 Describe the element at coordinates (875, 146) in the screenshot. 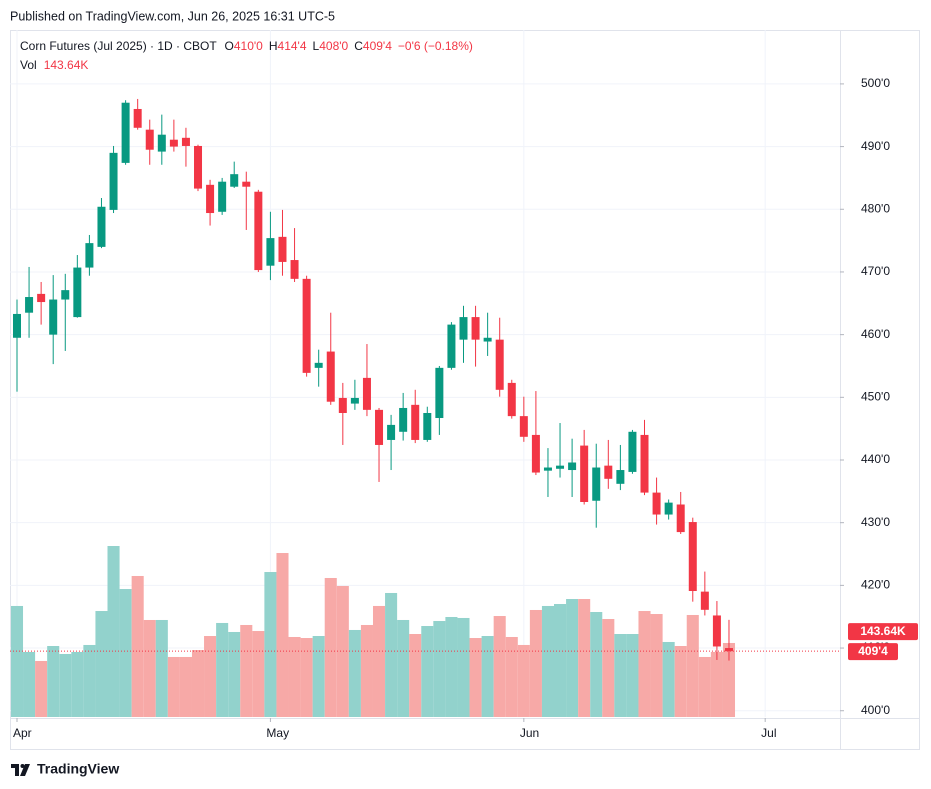

I see `y-tick-label: 490'0` at that location.